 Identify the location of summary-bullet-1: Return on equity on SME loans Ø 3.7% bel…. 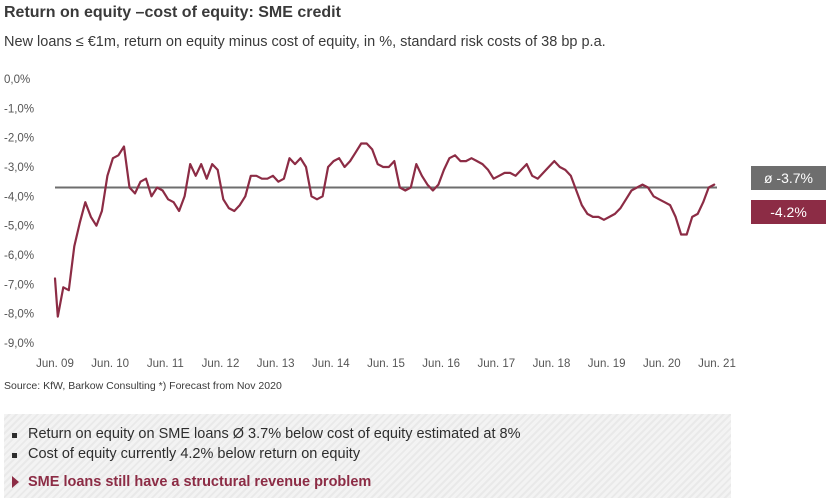
(274, 434).